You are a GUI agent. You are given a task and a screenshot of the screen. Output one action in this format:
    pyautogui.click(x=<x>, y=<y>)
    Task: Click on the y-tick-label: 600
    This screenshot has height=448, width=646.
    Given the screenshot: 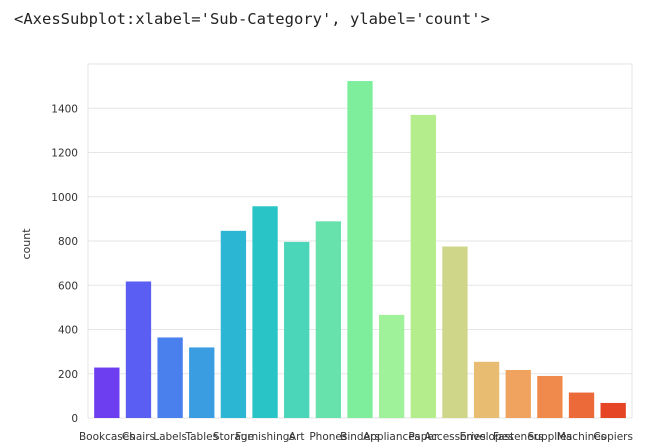 What is the action you would take?
    pyautogui.click(x=68, y=286)
    